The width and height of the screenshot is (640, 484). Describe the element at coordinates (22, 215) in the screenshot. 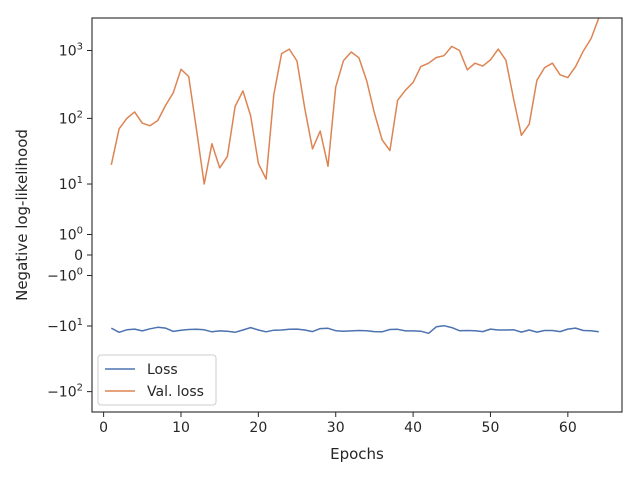

I see `y-axis-label: Negative log-likelihood` at that location.